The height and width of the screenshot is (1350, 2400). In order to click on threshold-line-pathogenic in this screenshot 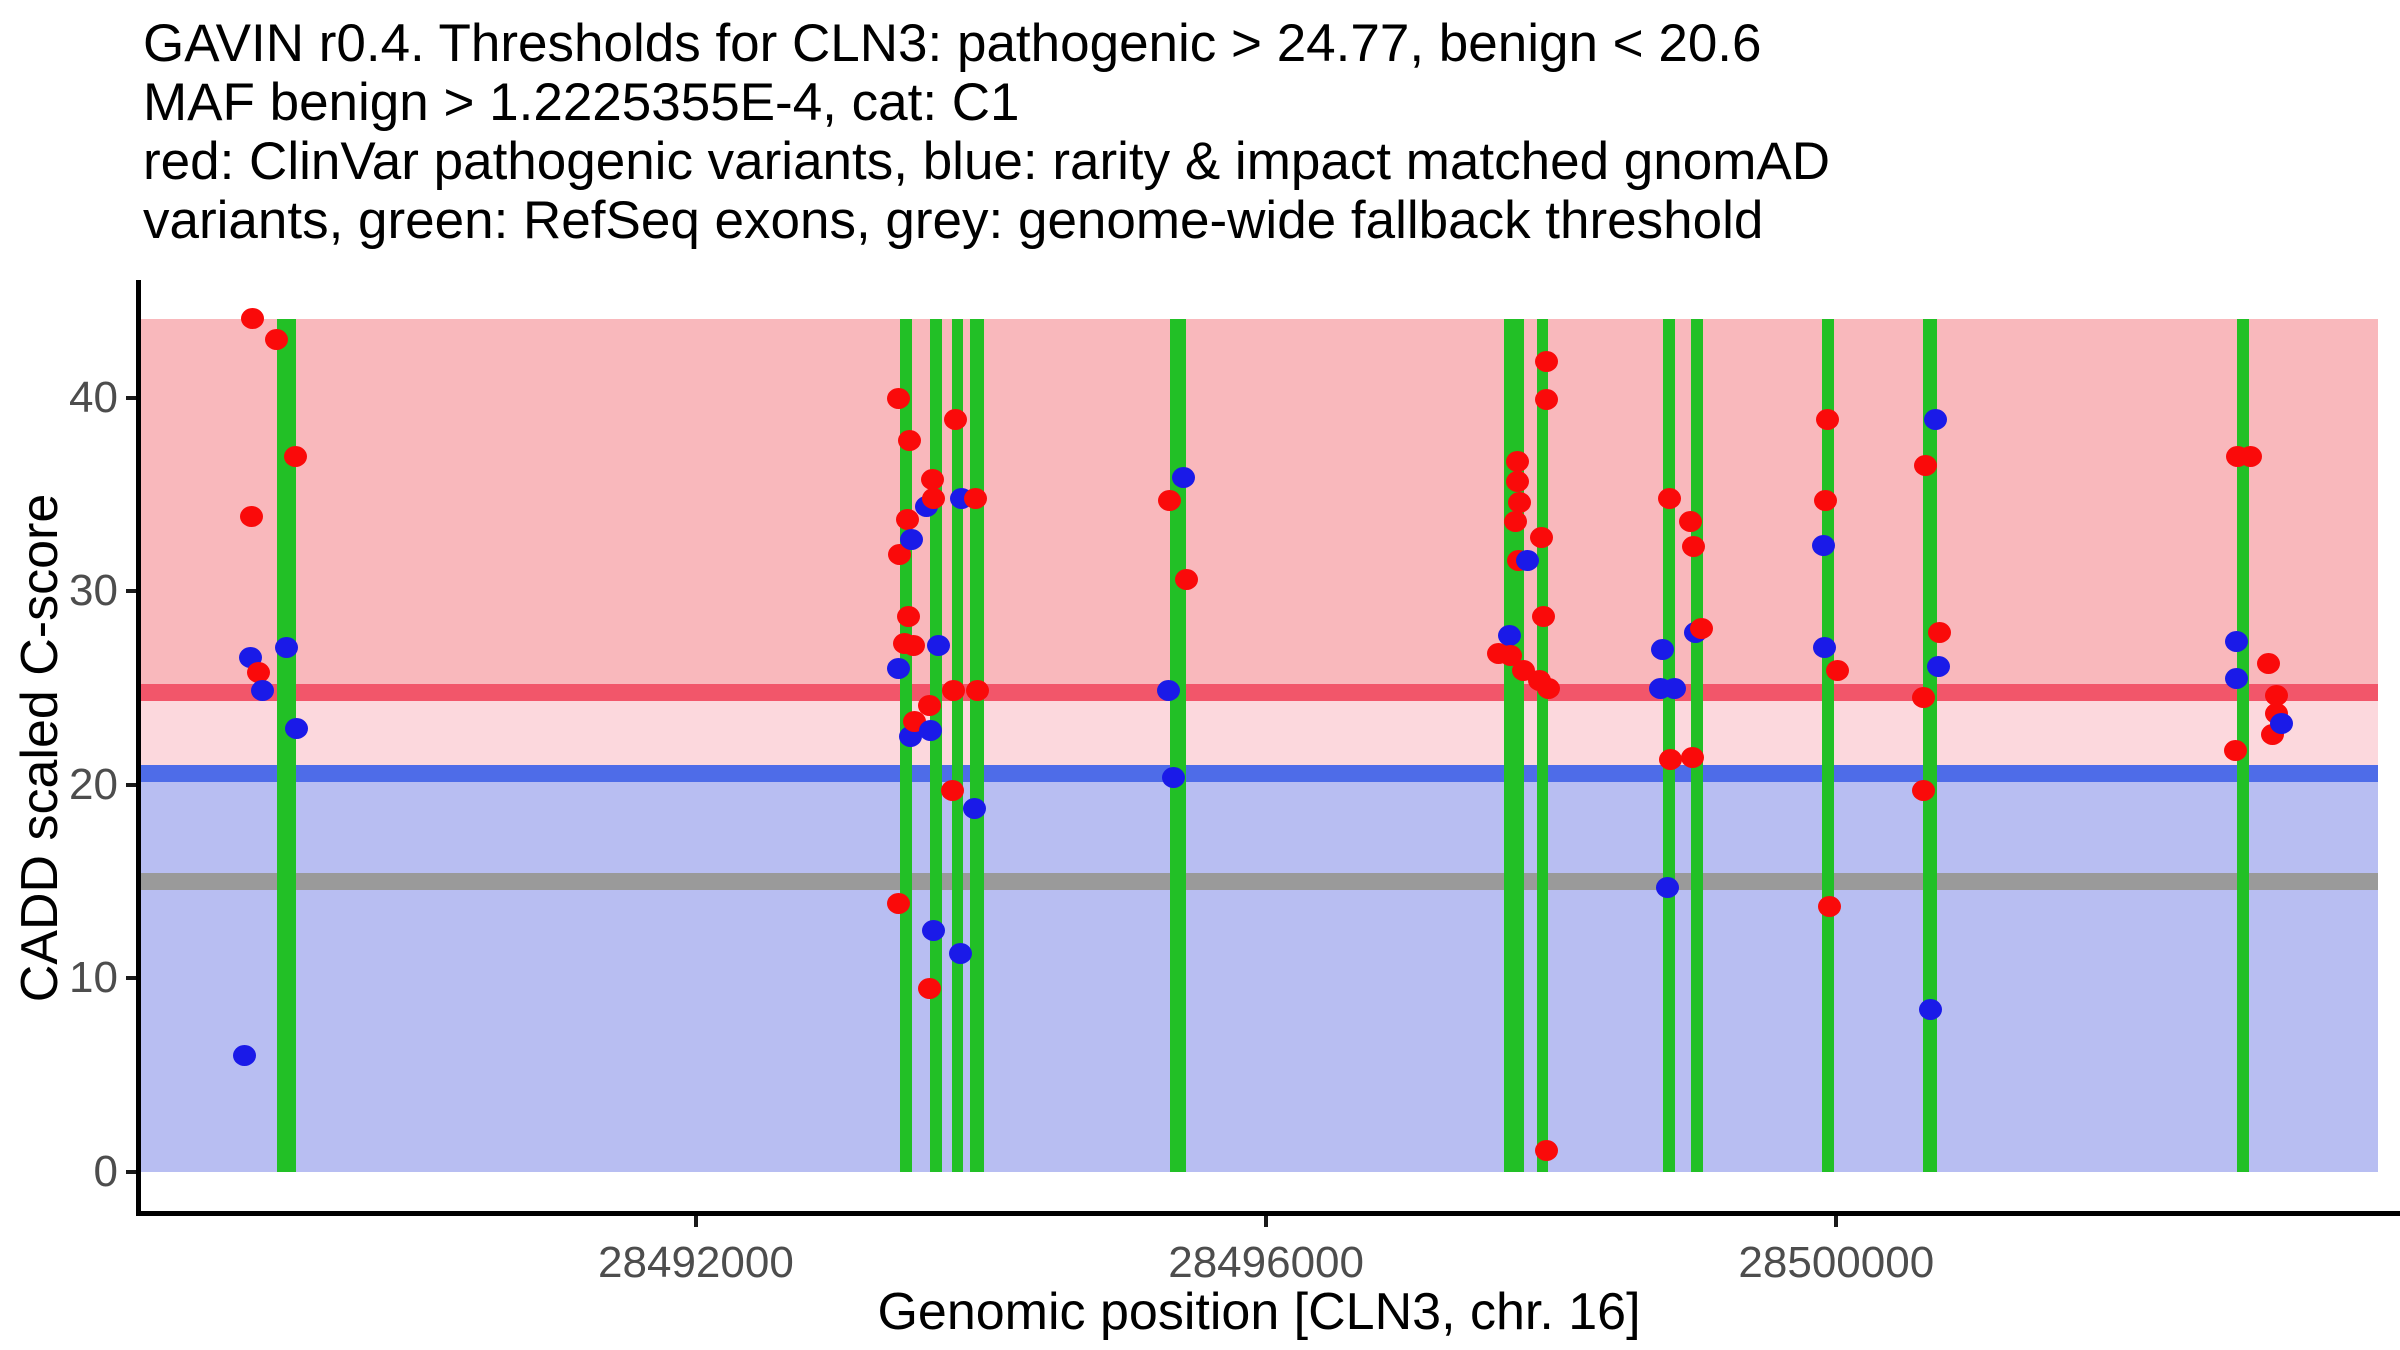, I will do `click(1259, 693)`.